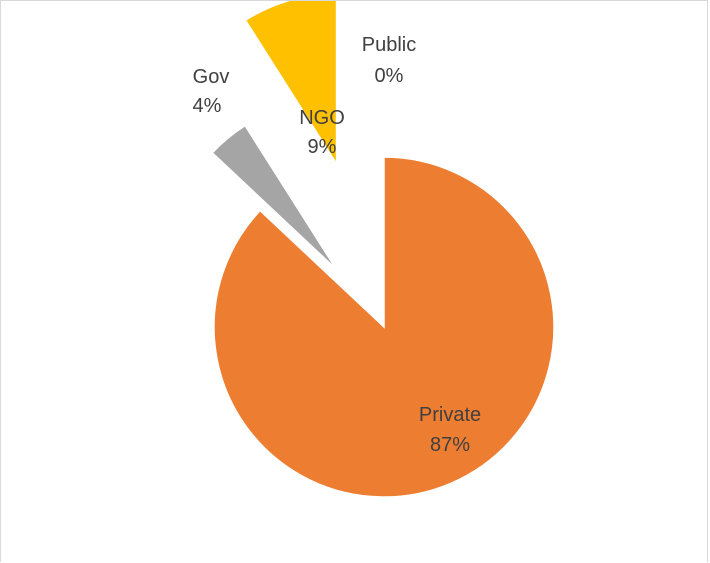  I want to click on slice-label-private-name: Private, so click(450, 415).